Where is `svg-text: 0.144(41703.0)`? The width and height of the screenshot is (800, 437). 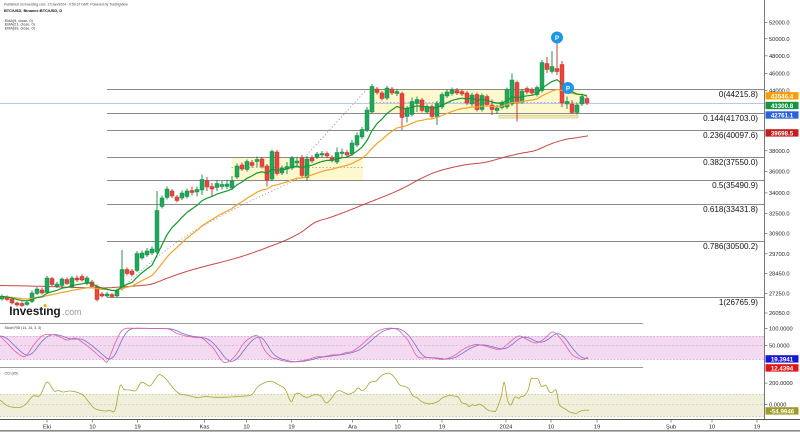 svg-text: 0.144(41703.0) is located at coordinates (730, 118).